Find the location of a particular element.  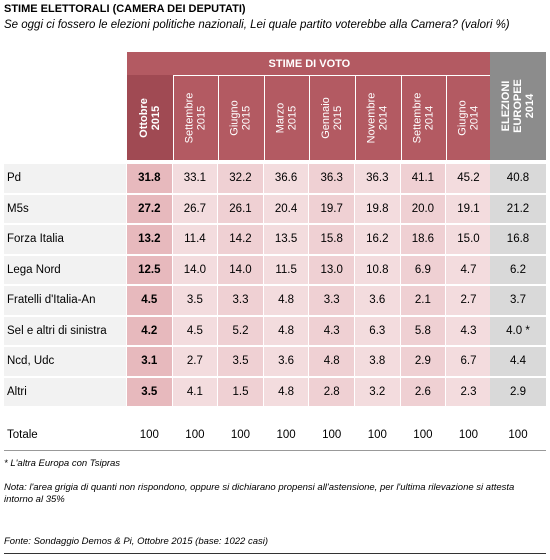

data-cell: 11.4 is located at coordinates (195, 239).